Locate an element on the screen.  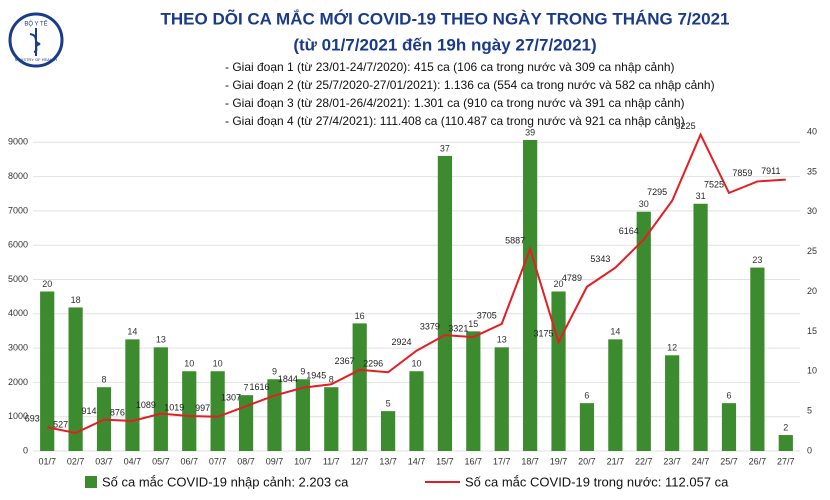
bar-label: 30 is located at coordinates (644, 204).